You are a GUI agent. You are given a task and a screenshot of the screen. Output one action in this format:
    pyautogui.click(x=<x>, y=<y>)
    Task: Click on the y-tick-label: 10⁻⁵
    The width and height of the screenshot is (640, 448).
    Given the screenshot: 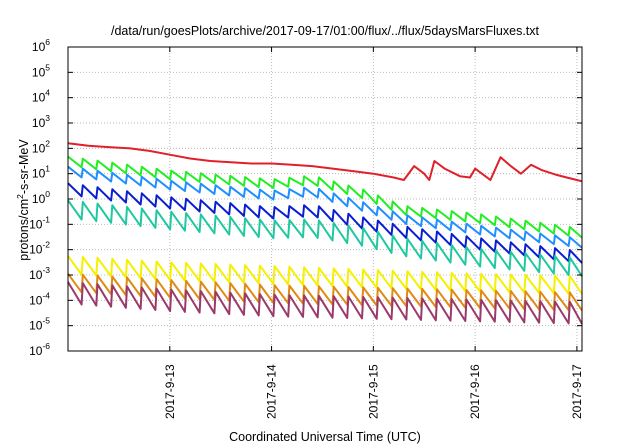 What is the action you would take?
    pyautogui.click(x=39, y=324)
    